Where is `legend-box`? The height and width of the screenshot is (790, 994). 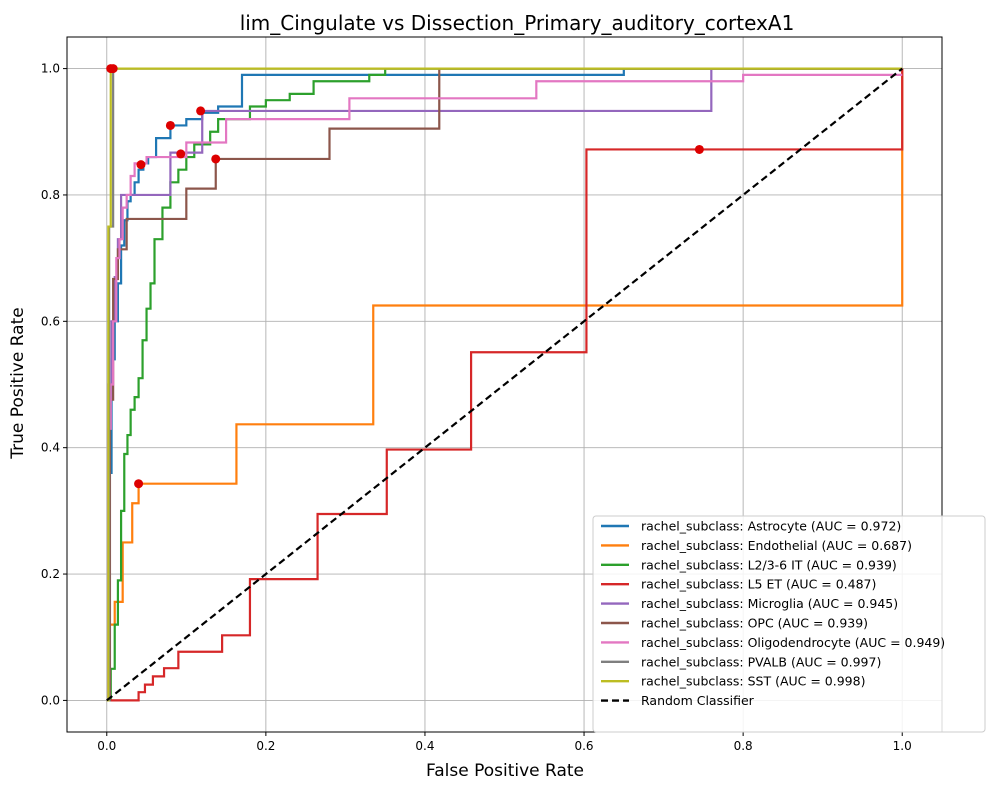
legend-box is located at coordinates (789, 624).